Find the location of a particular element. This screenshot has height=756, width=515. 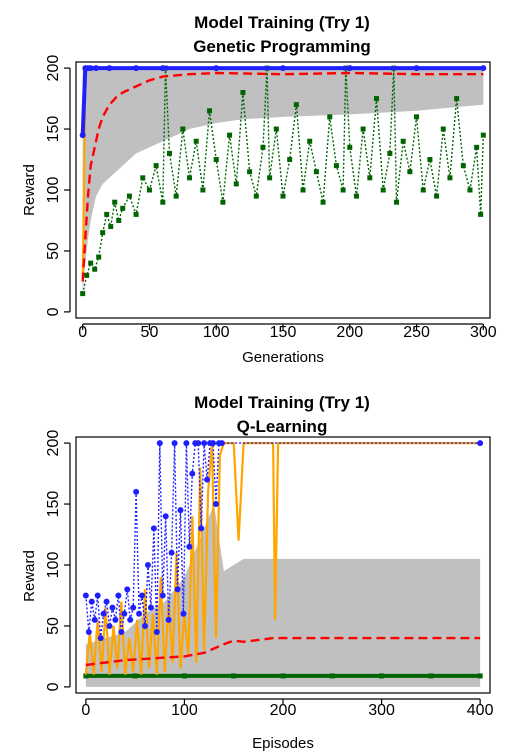

x-tick-label: 50 is located at coordinates (150, 332).